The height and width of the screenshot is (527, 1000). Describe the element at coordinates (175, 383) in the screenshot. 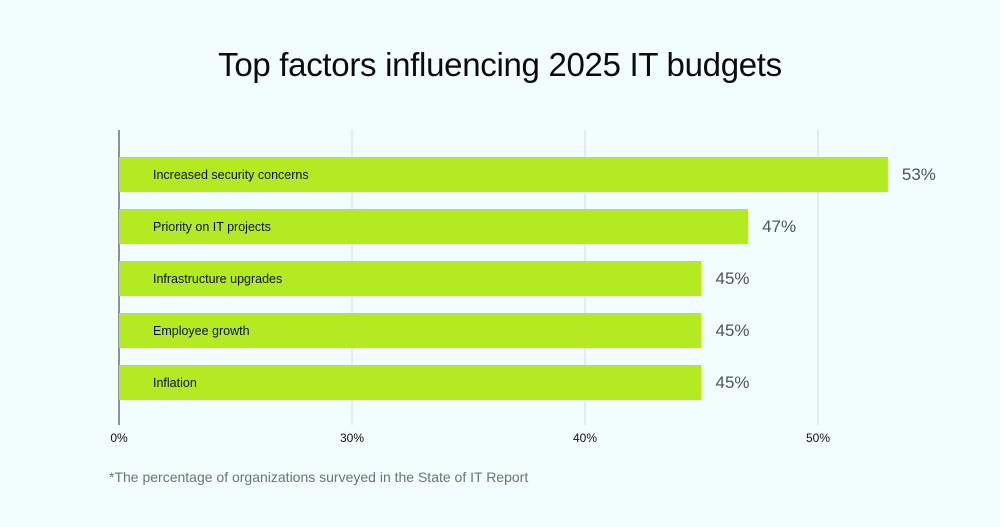

I see `bar-category-label: Inflation` at that location.